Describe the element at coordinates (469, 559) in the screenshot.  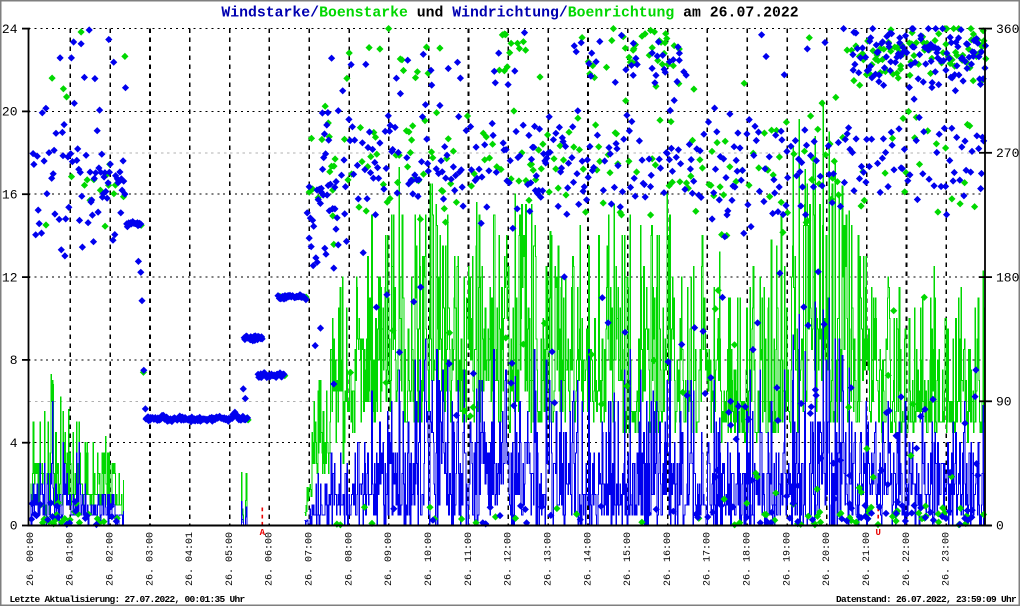
I see `svg-text: 26. 11:00` at that location.